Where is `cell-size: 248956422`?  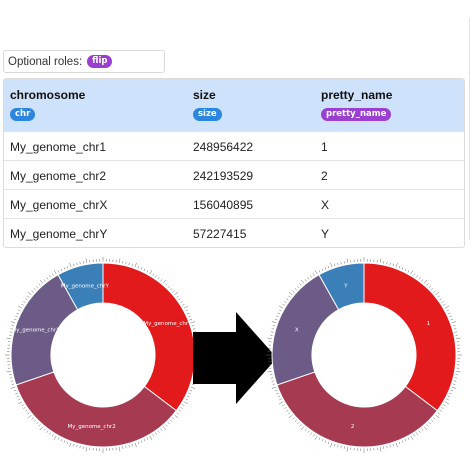 cell-size: 248956422 is located at coordinates (223, 147).